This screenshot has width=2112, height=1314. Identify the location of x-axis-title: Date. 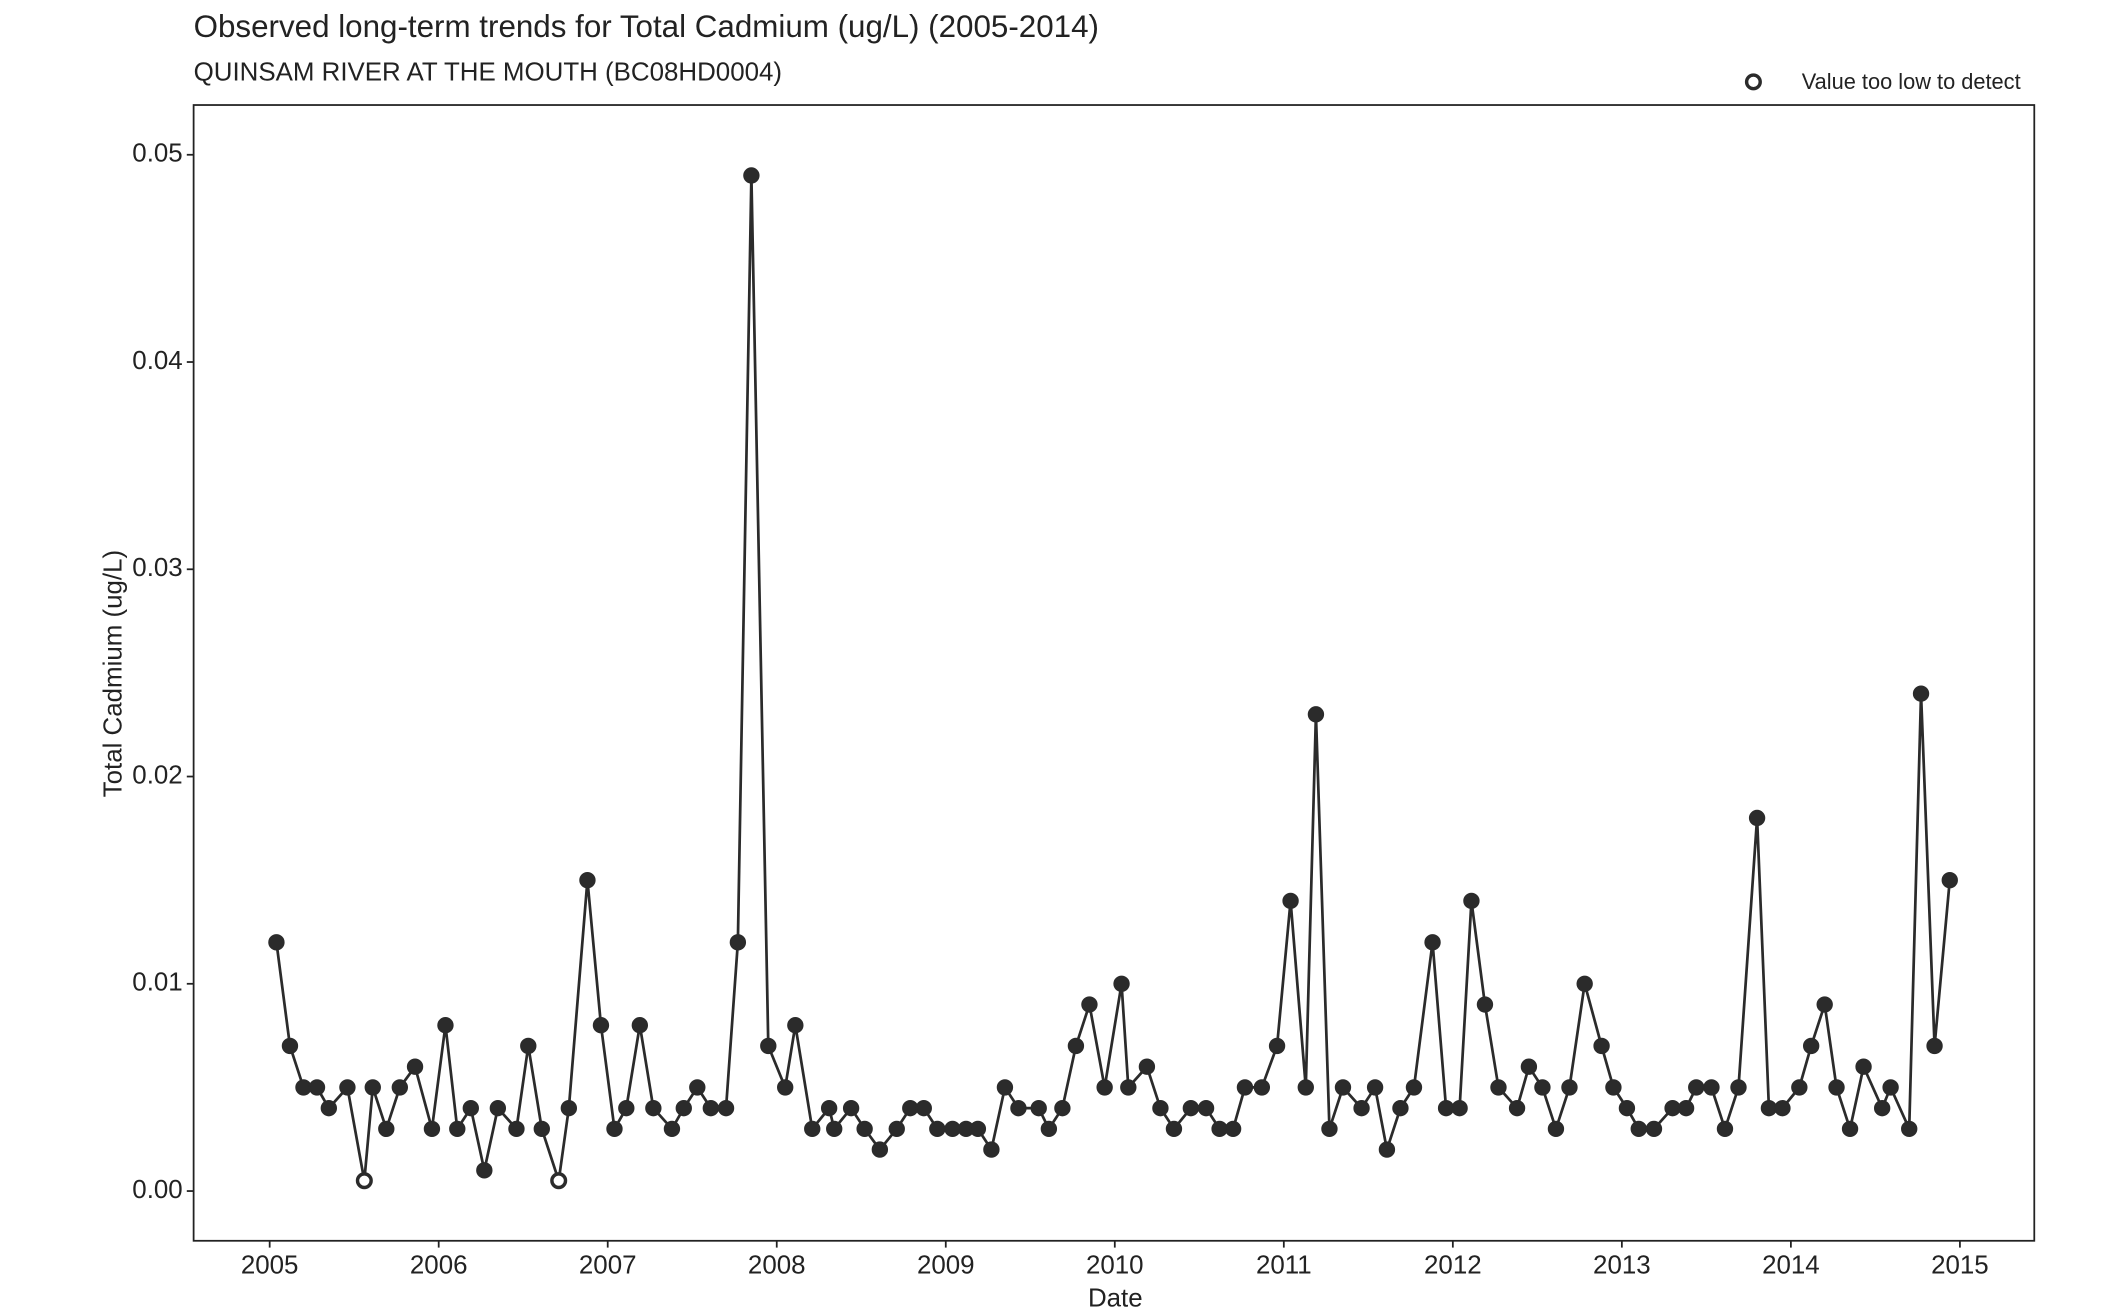
(1115, 1296).